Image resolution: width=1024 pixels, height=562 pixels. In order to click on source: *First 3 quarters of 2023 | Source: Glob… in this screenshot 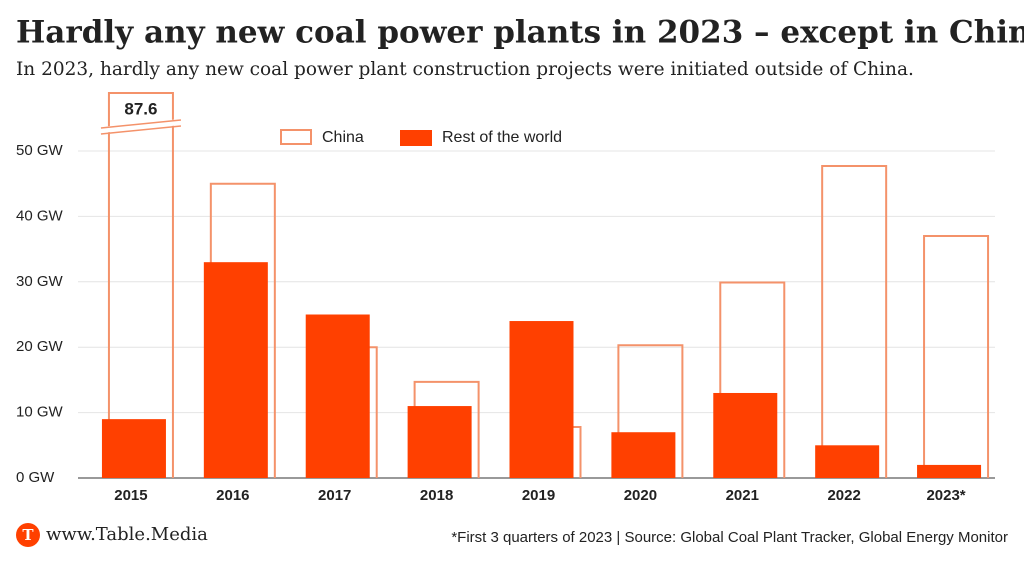, I will do `click(729, 537)`.